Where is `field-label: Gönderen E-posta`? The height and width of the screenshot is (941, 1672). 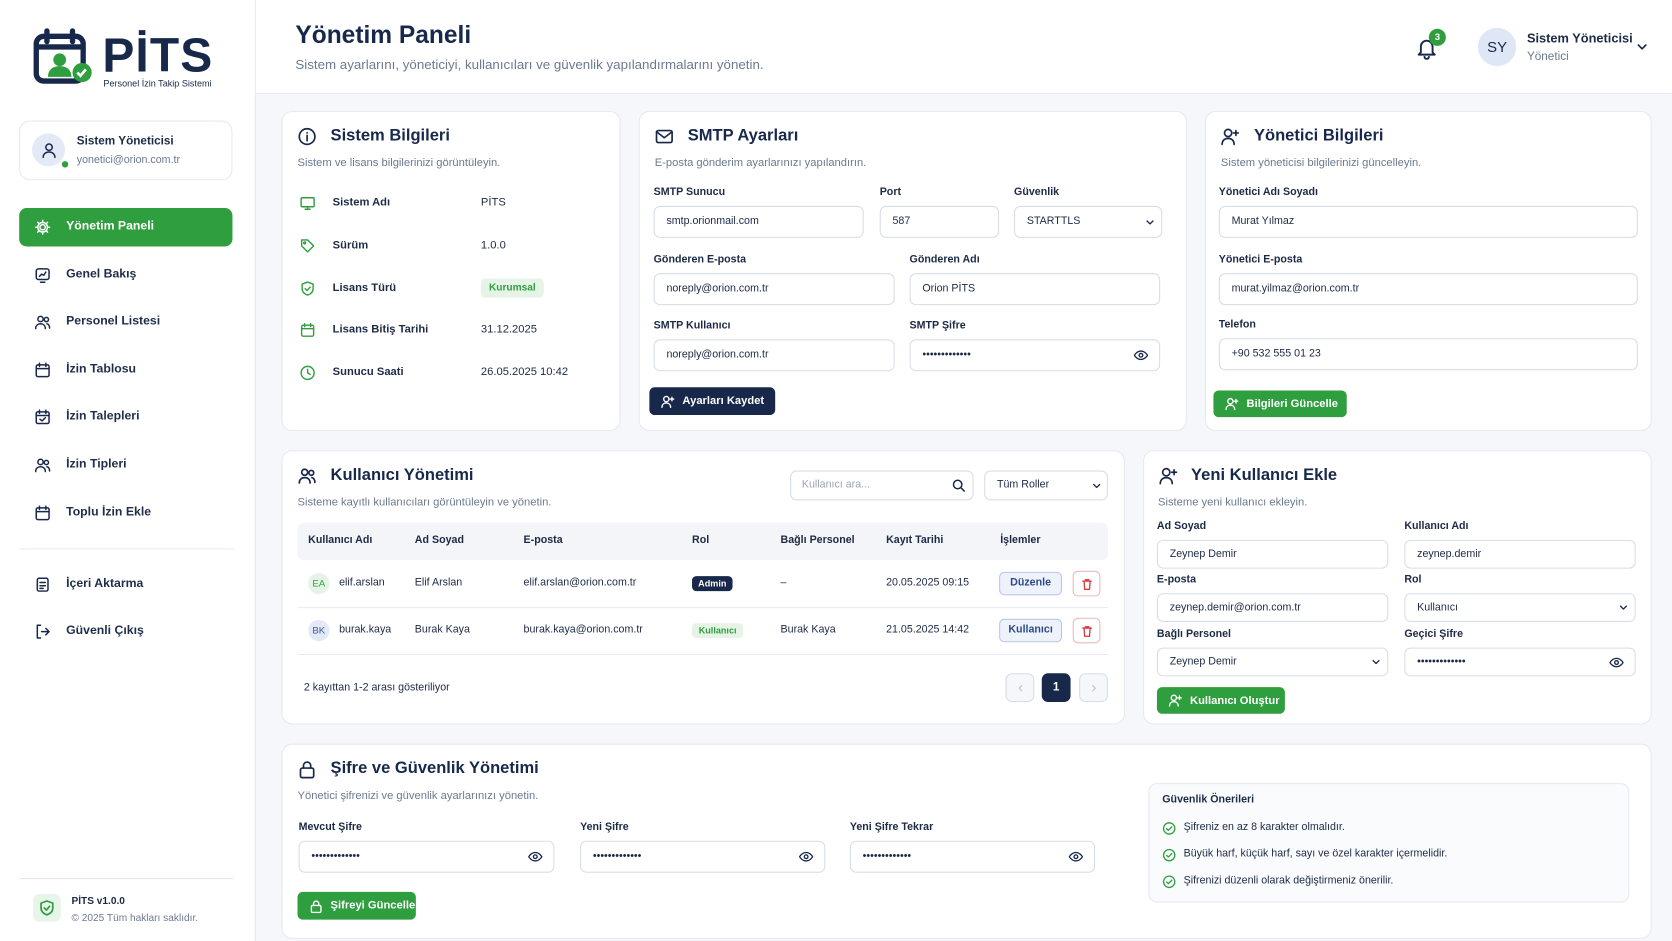 field-label: Gönderen E-posta is located at coordinates (700, 259).